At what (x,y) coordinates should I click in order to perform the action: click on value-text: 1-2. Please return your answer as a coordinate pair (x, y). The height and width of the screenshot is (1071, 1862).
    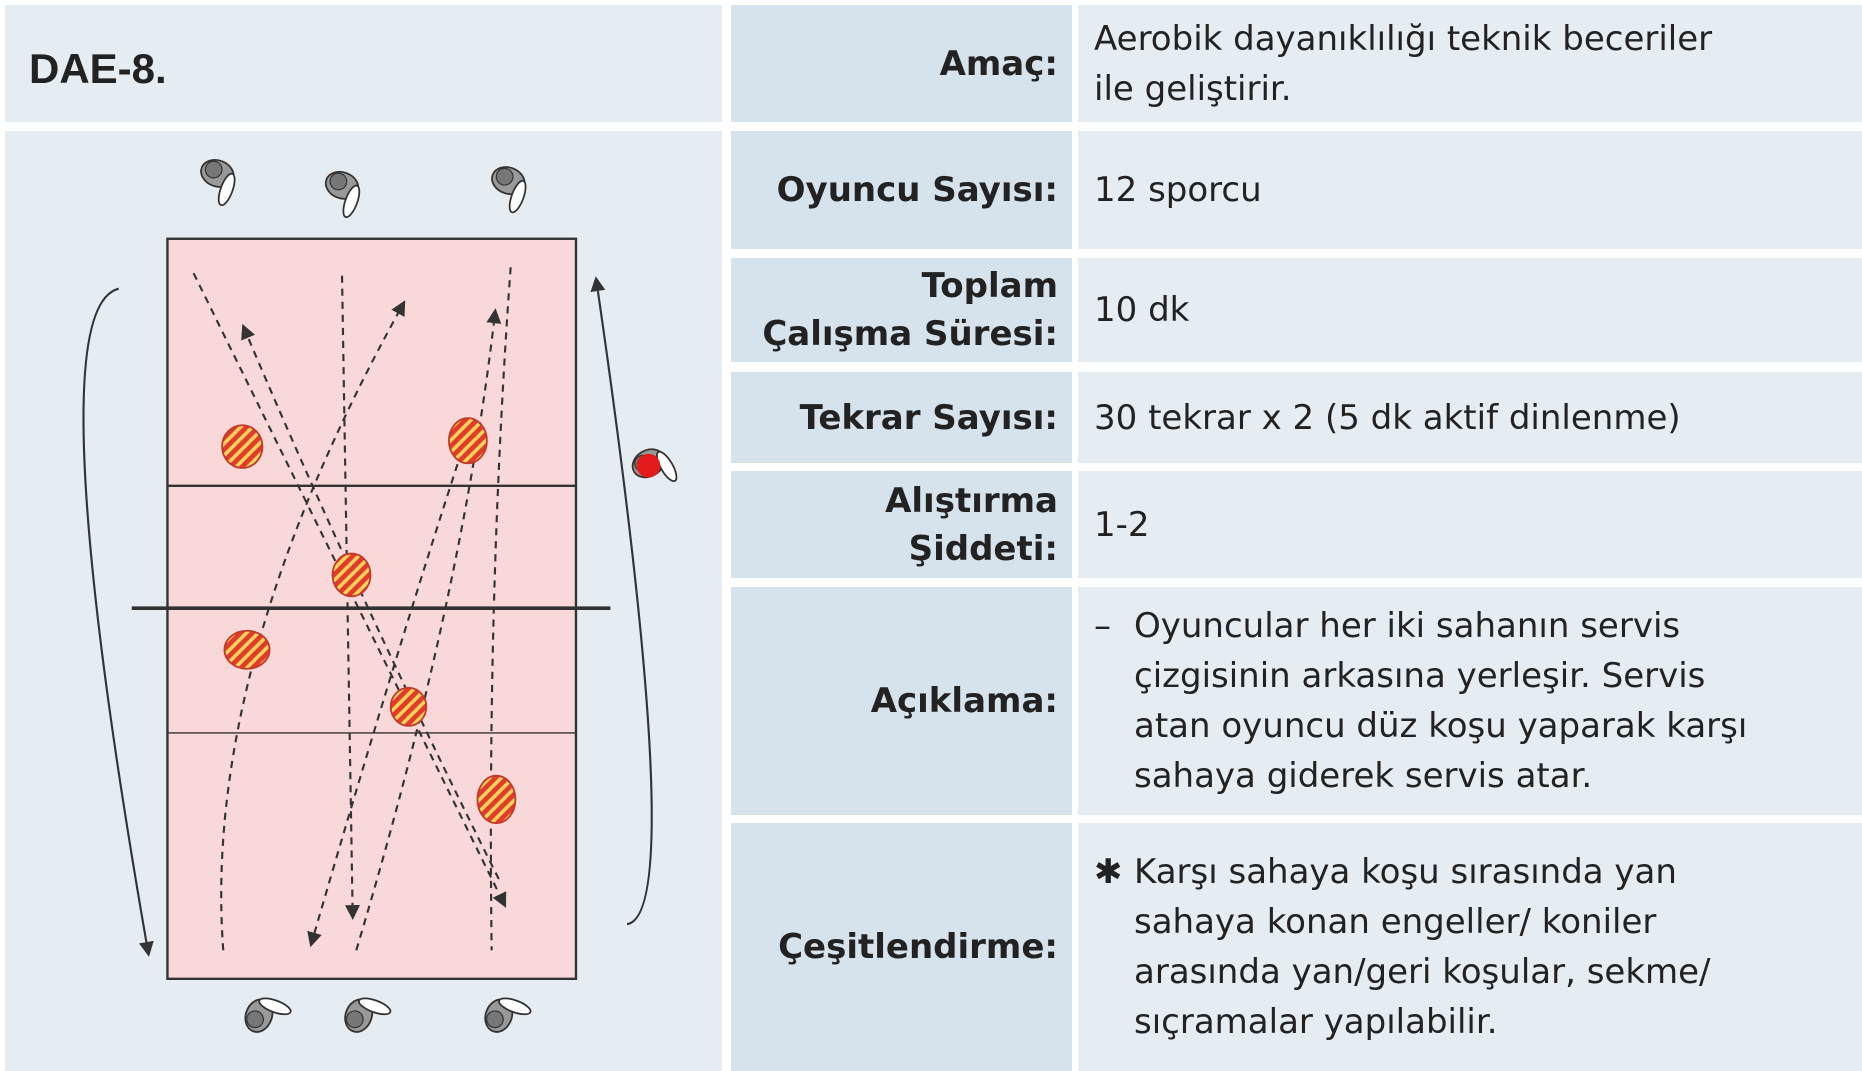
    Looking at the image, I should click on (1478, 525).